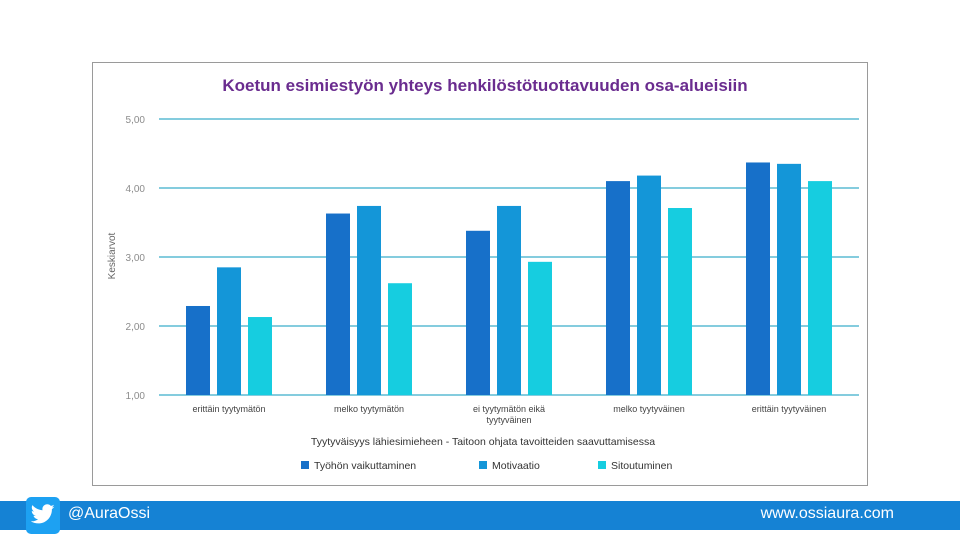  Describe the element at coordinates (516, 466) in the screenshot. I see `legend-label: Motivaatio` at that location.